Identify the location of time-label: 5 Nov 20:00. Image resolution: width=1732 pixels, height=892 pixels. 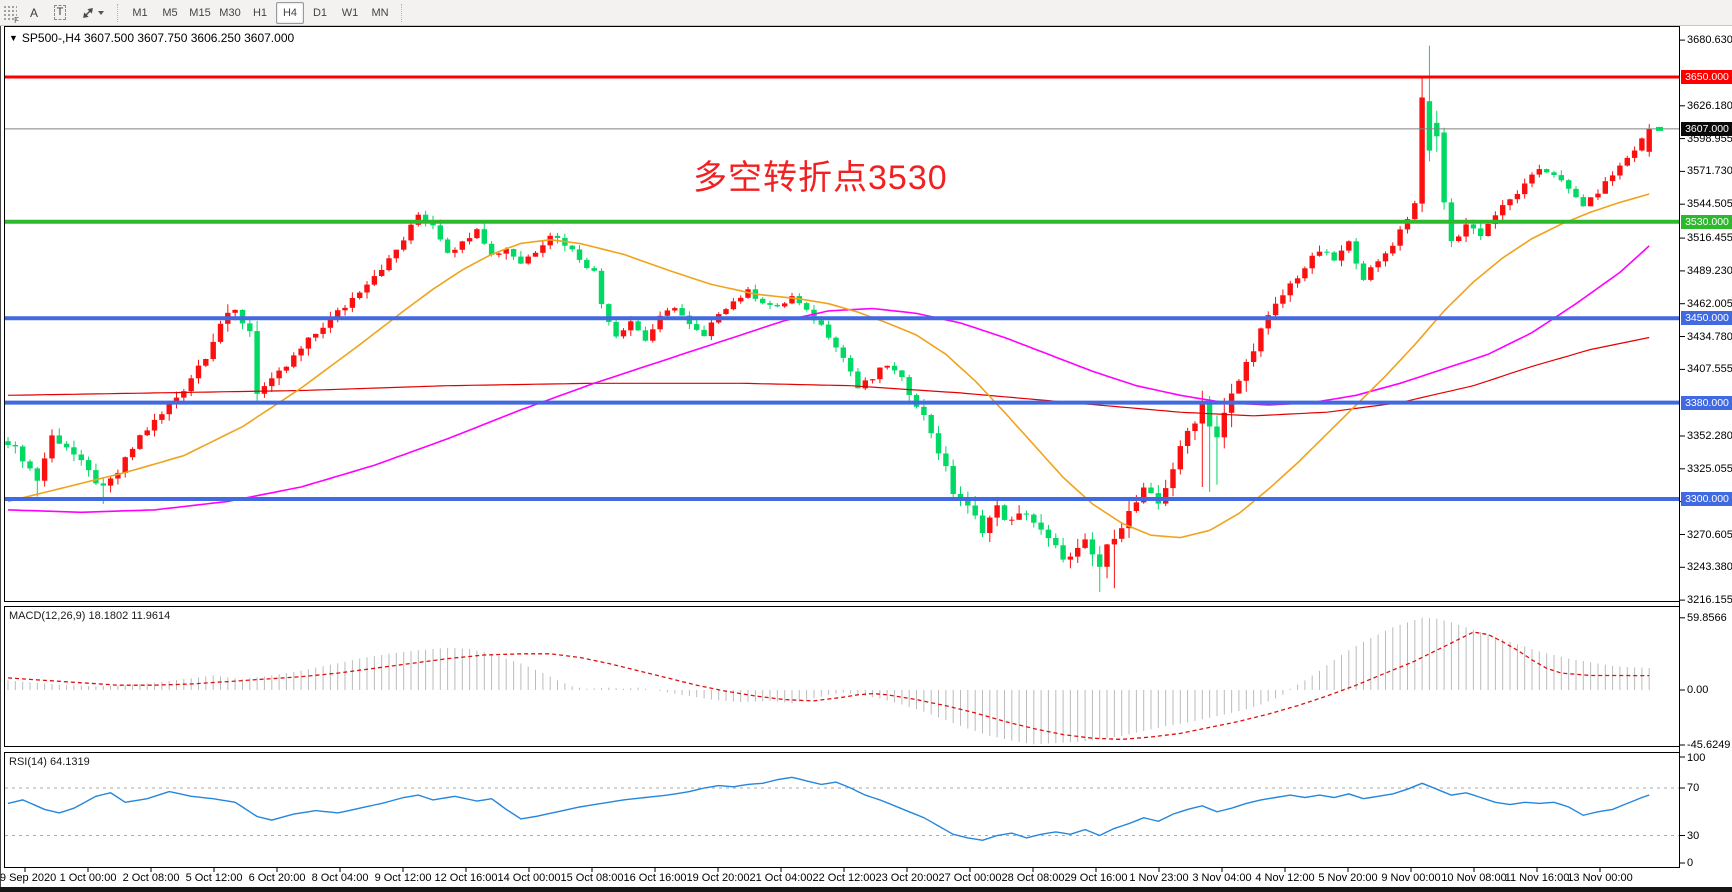
(1348, 878).